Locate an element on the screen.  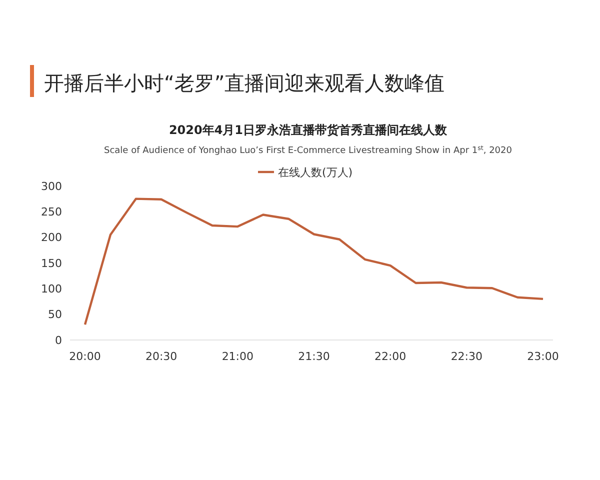
y-tick-label: 100 is located at coordinates (51, 289).